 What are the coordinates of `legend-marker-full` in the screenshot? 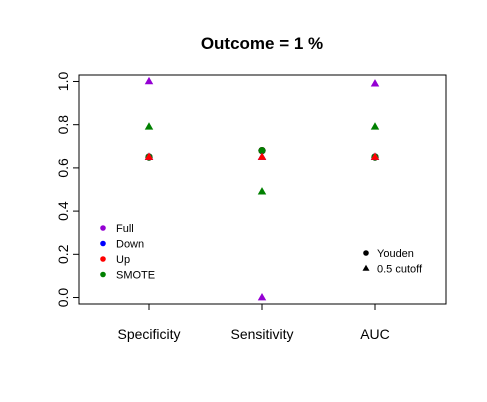 It's located at (103, 228).